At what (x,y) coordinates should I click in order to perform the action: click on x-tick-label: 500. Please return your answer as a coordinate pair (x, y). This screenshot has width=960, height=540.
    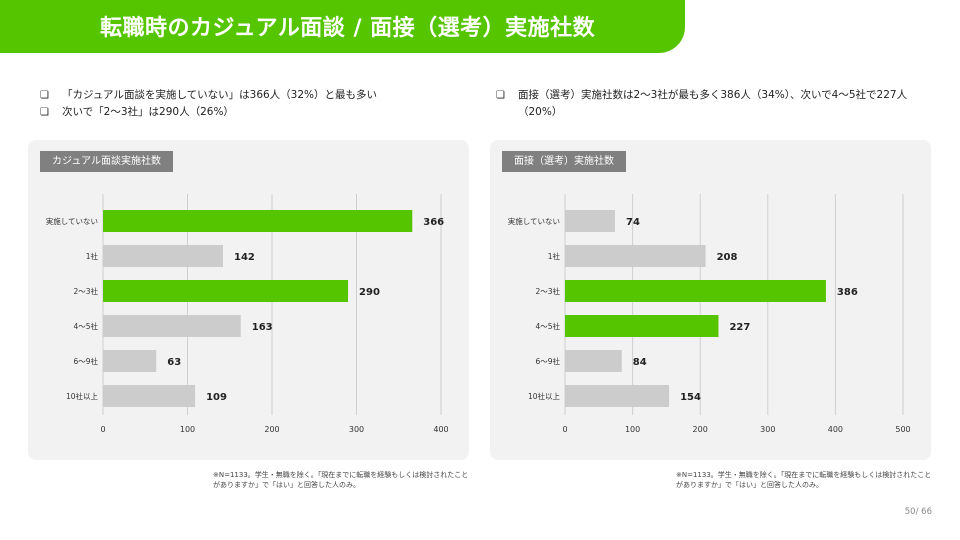
    Looking at the image, I should click on (902, 429).